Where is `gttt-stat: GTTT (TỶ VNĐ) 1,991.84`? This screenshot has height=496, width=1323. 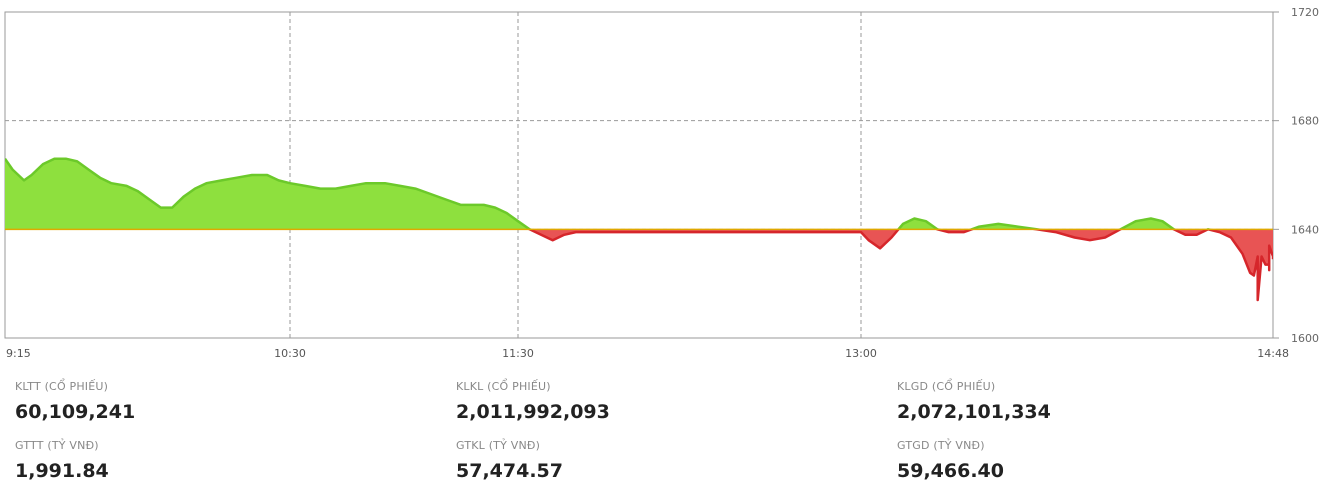
gttt-stat: GTTT (TỶ VNĐ) 1,991.84 is located at coordinates (62, 460).